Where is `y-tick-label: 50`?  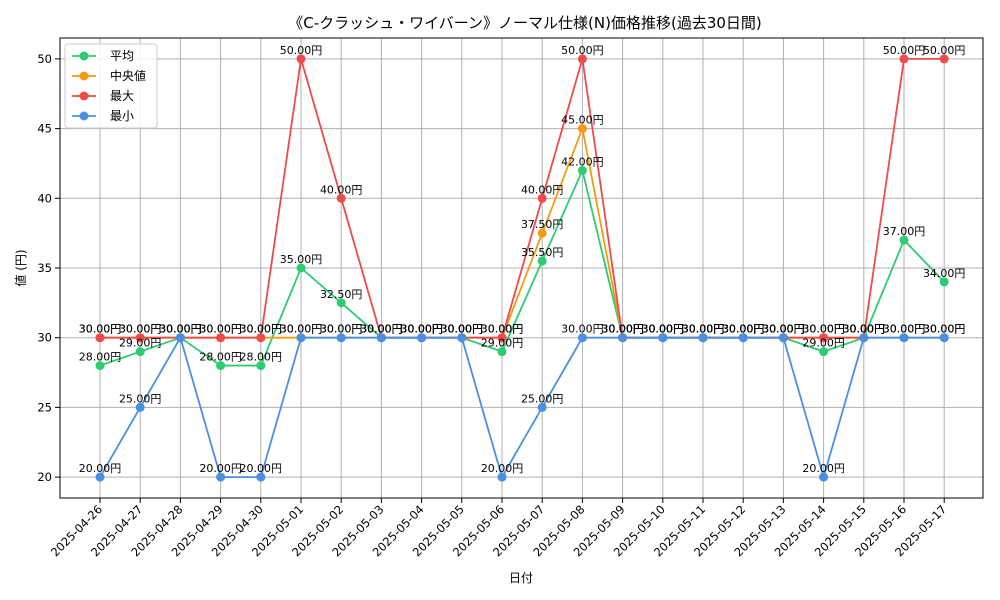 y-tick-label: 50 is located at coordinates (44, 59).